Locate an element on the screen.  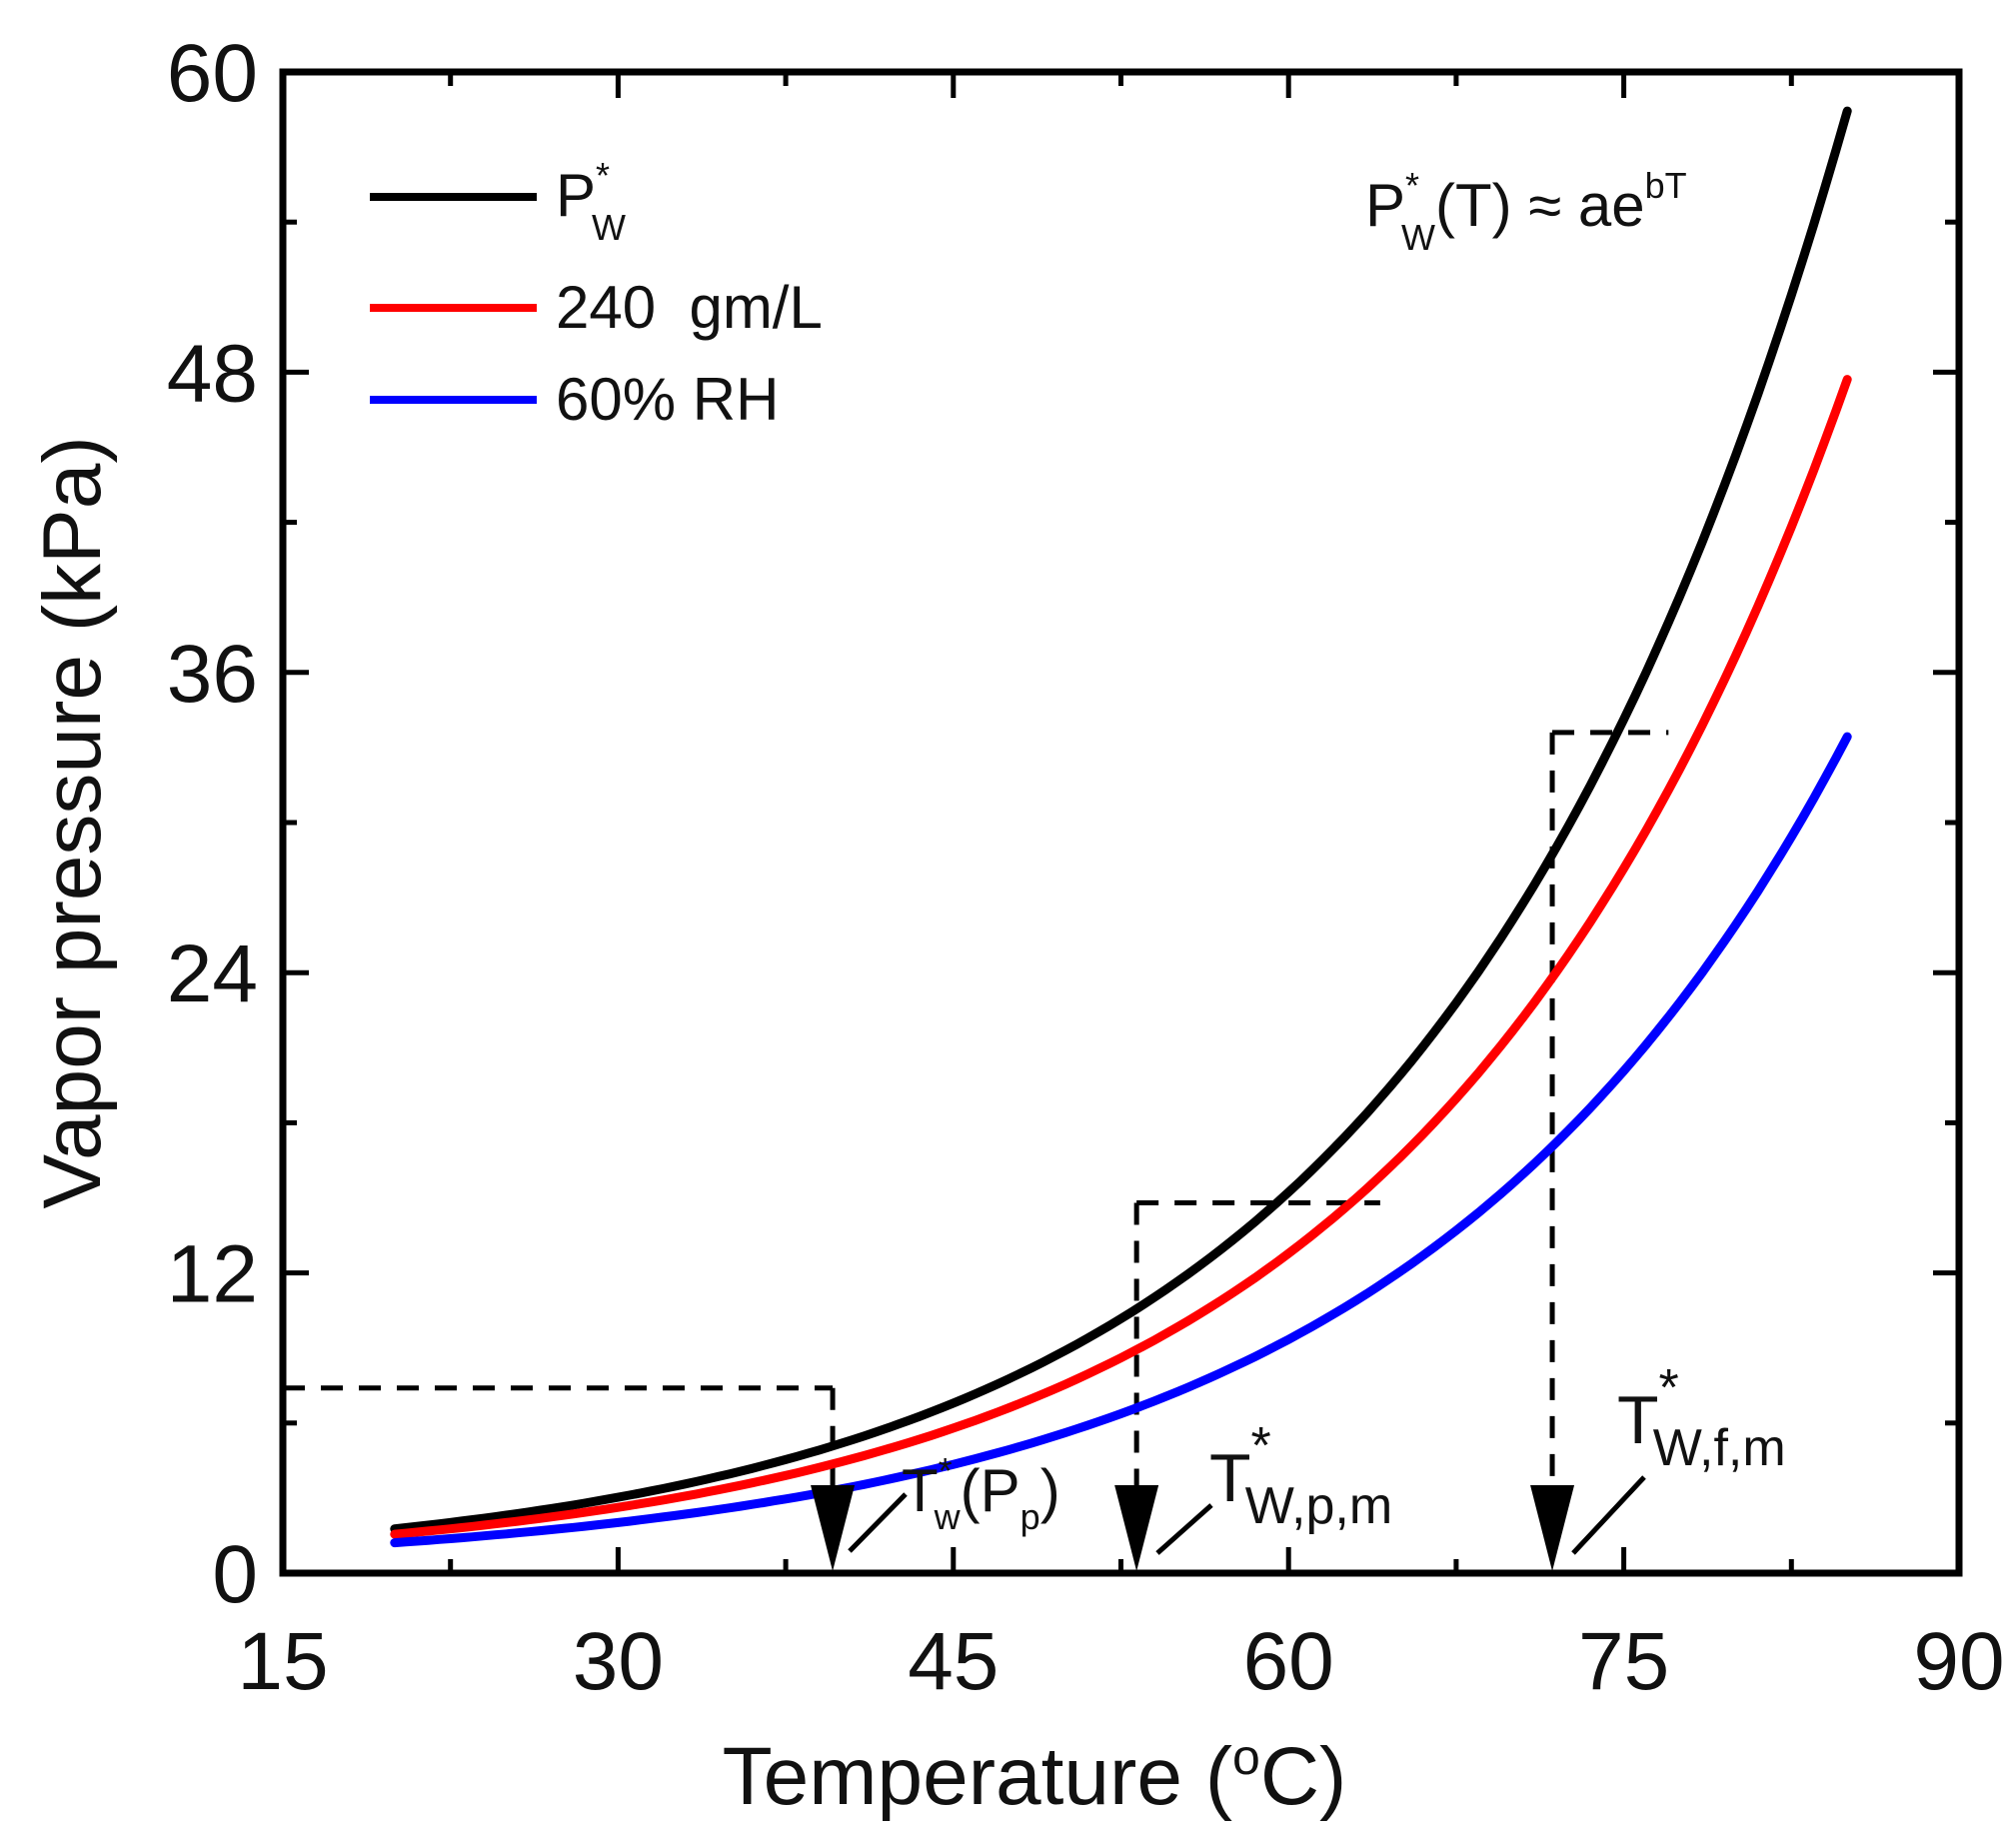
legend-label-60rh: 60% RH is located at coordinates (667, 399).